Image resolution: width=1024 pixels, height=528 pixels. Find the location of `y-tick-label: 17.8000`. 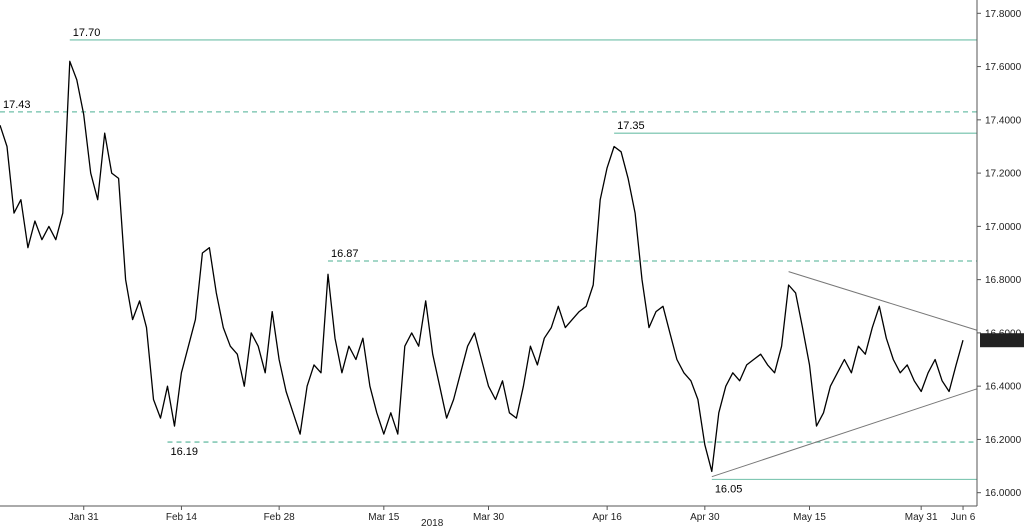

y-tick-label: 17.8000 is located at coordinates (1003, 14).